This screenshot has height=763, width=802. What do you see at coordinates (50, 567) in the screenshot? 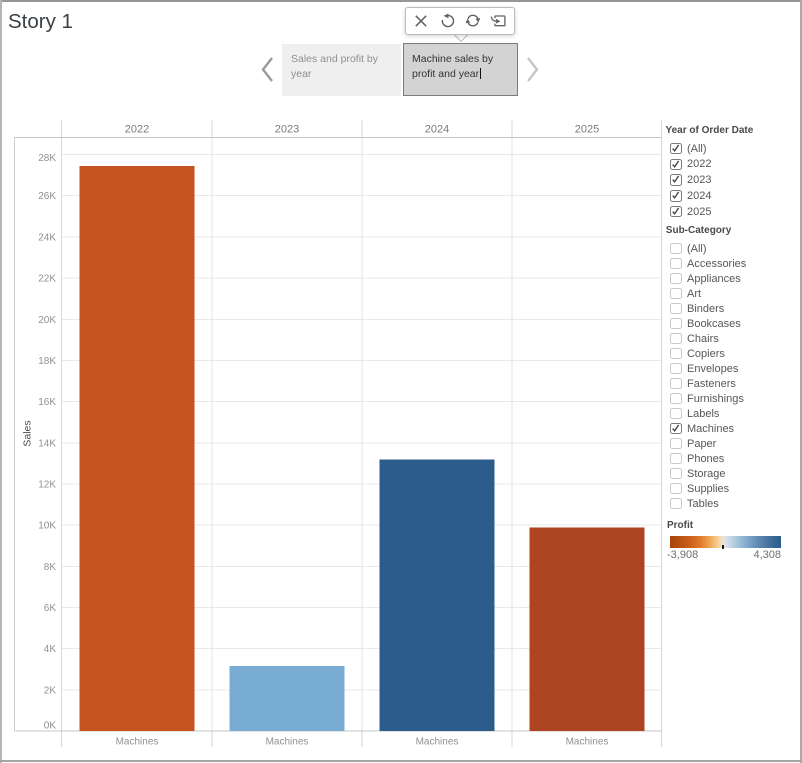
I see `svg-text: 8K` at bounding box center [50, 567].